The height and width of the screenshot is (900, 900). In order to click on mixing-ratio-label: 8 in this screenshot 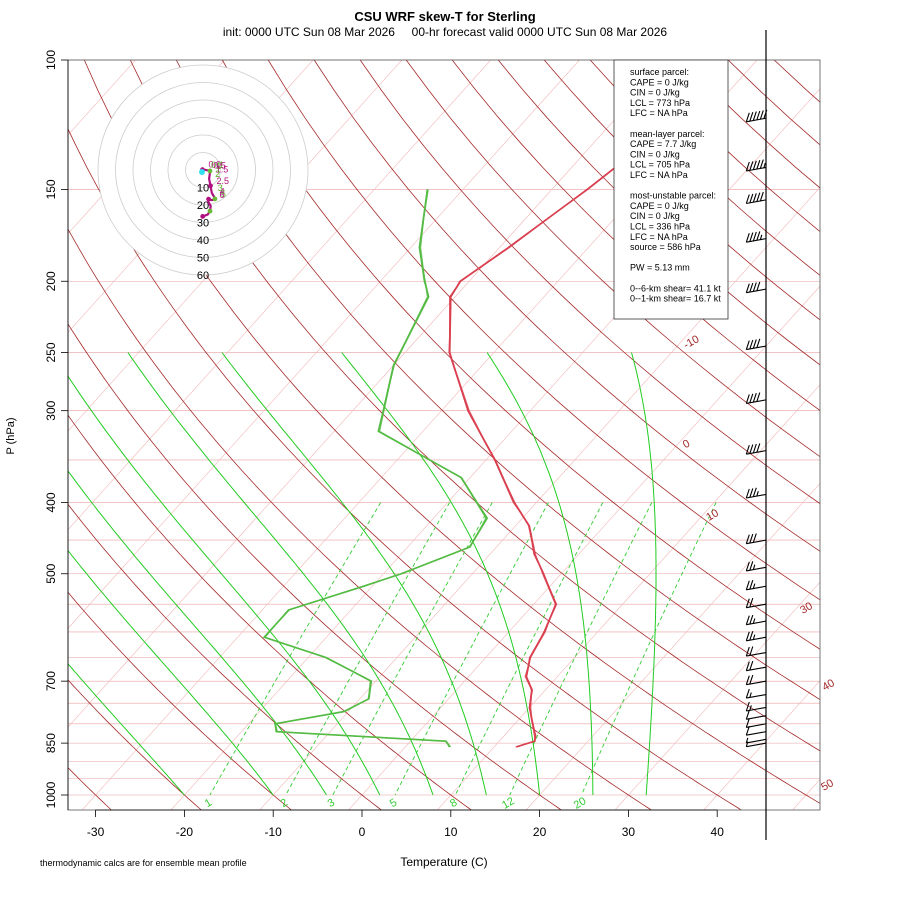, I will do `click(453, 803)`.